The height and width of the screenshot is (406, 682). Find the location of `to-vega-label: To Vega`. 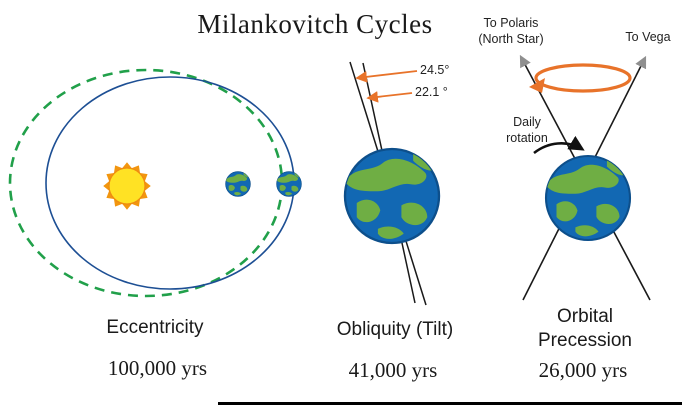

to-vega-label: To Vega is located at coordinates (648, 37).